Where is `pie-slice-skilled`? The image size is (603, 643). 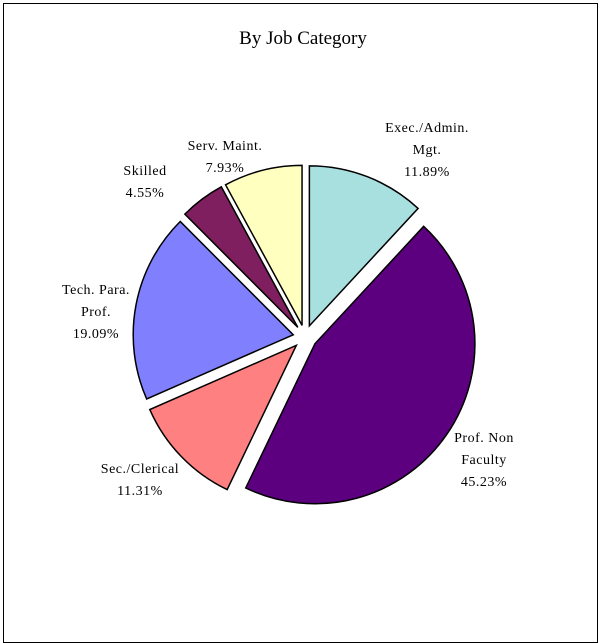
pie-slice-skilled is located at coordinates (241, 256).